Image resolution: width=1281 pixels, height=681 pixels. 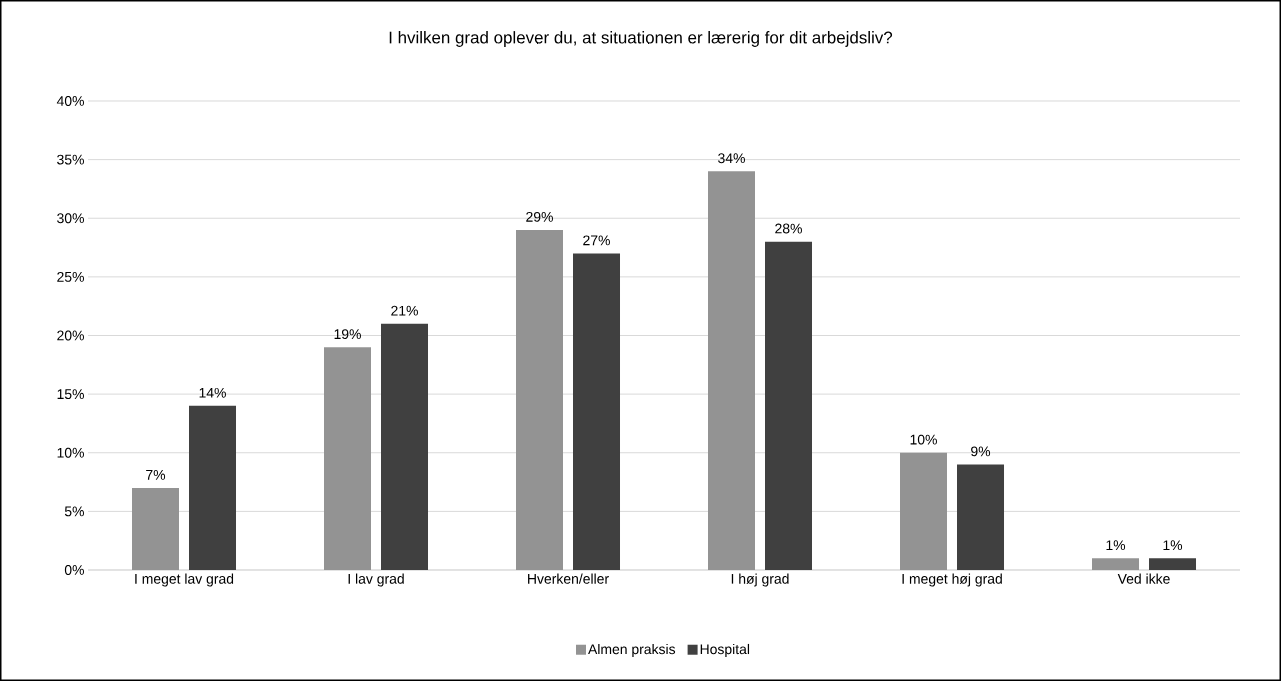 What do you see at coordinates (156, 474) in the screenshot?
I see `data-label: 7%` at bounding box center [156, 474].